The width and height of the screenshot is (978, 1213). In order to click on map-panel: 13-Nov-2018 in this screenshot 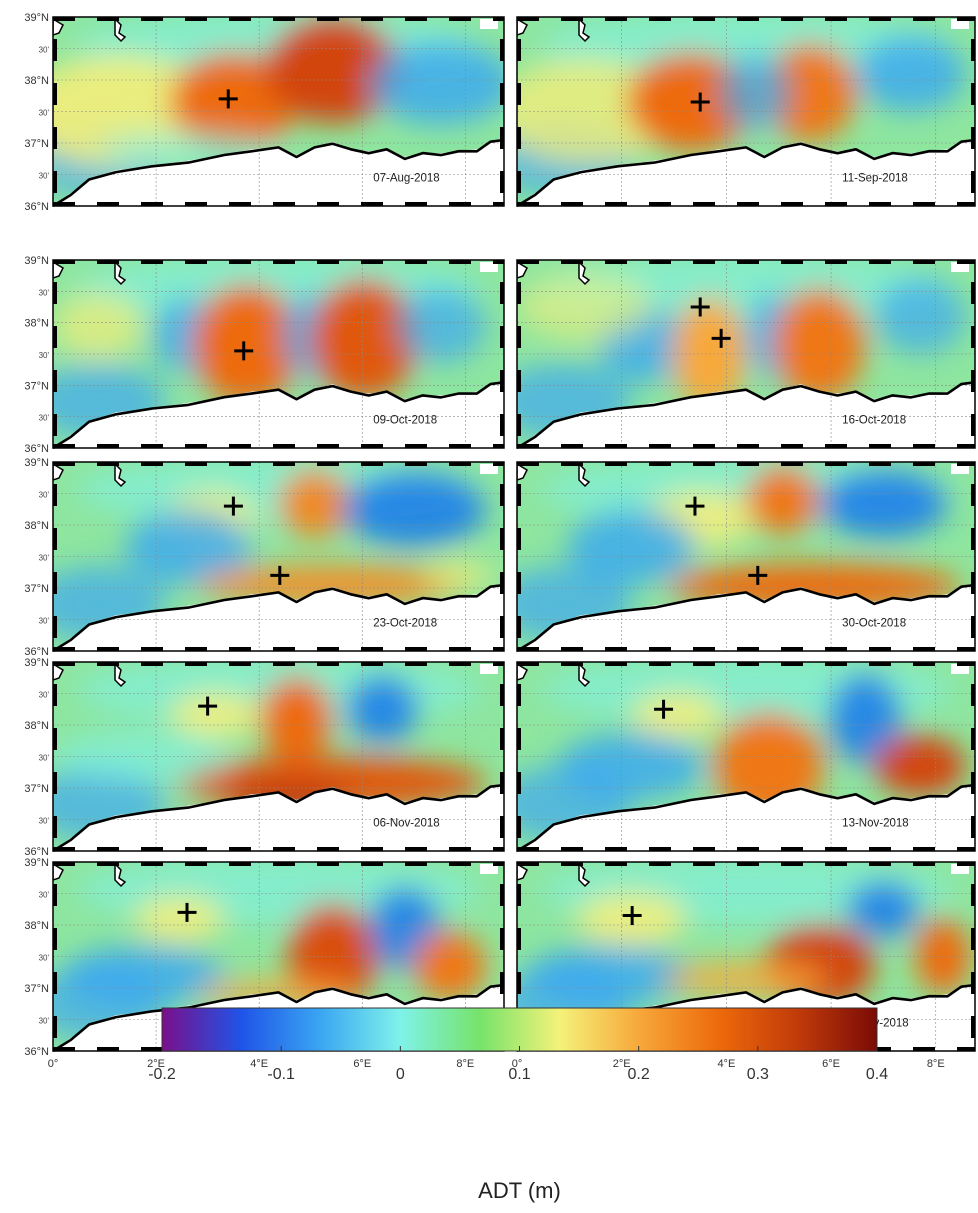, I will do `click(746, 757)`.